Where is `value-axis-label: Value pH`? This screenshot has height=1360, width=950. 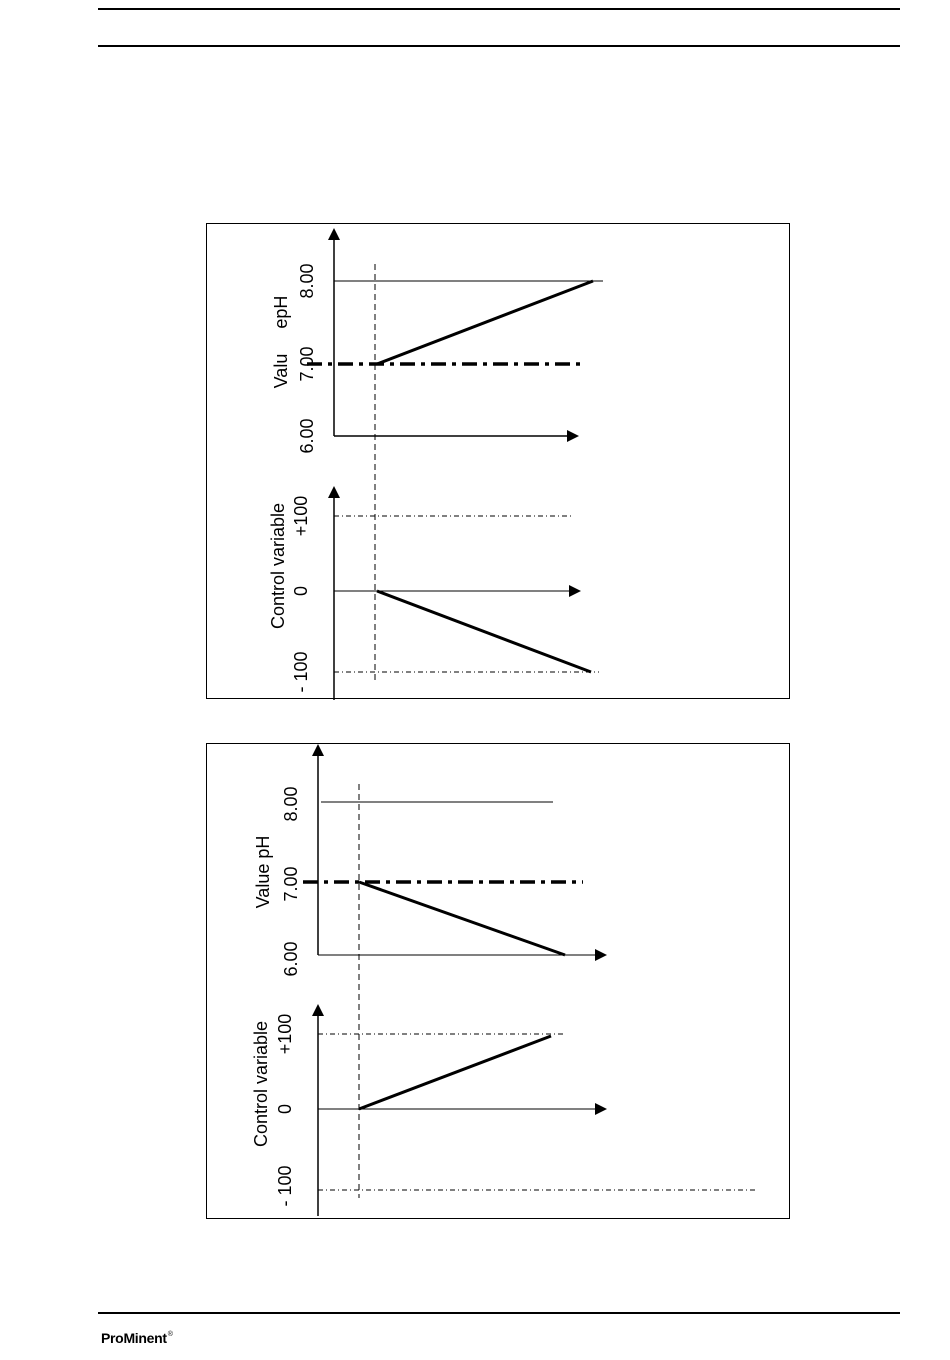 value-axis-label: Value pH is located at coordinates (263, 872).